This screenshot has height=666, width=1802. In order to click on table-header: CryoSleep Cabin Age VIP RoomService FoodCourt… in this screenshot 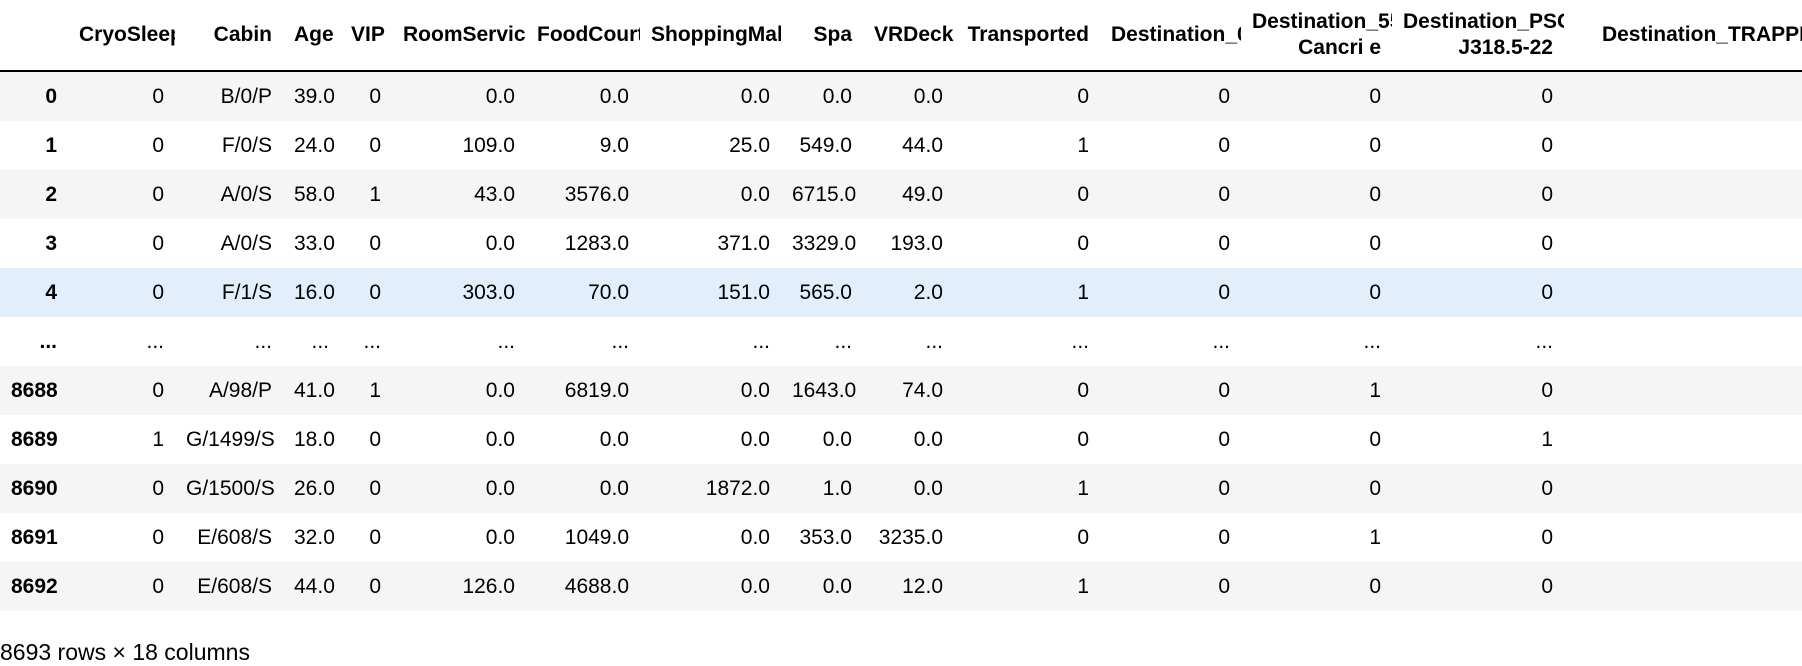, I will do `click(901, 36)`.